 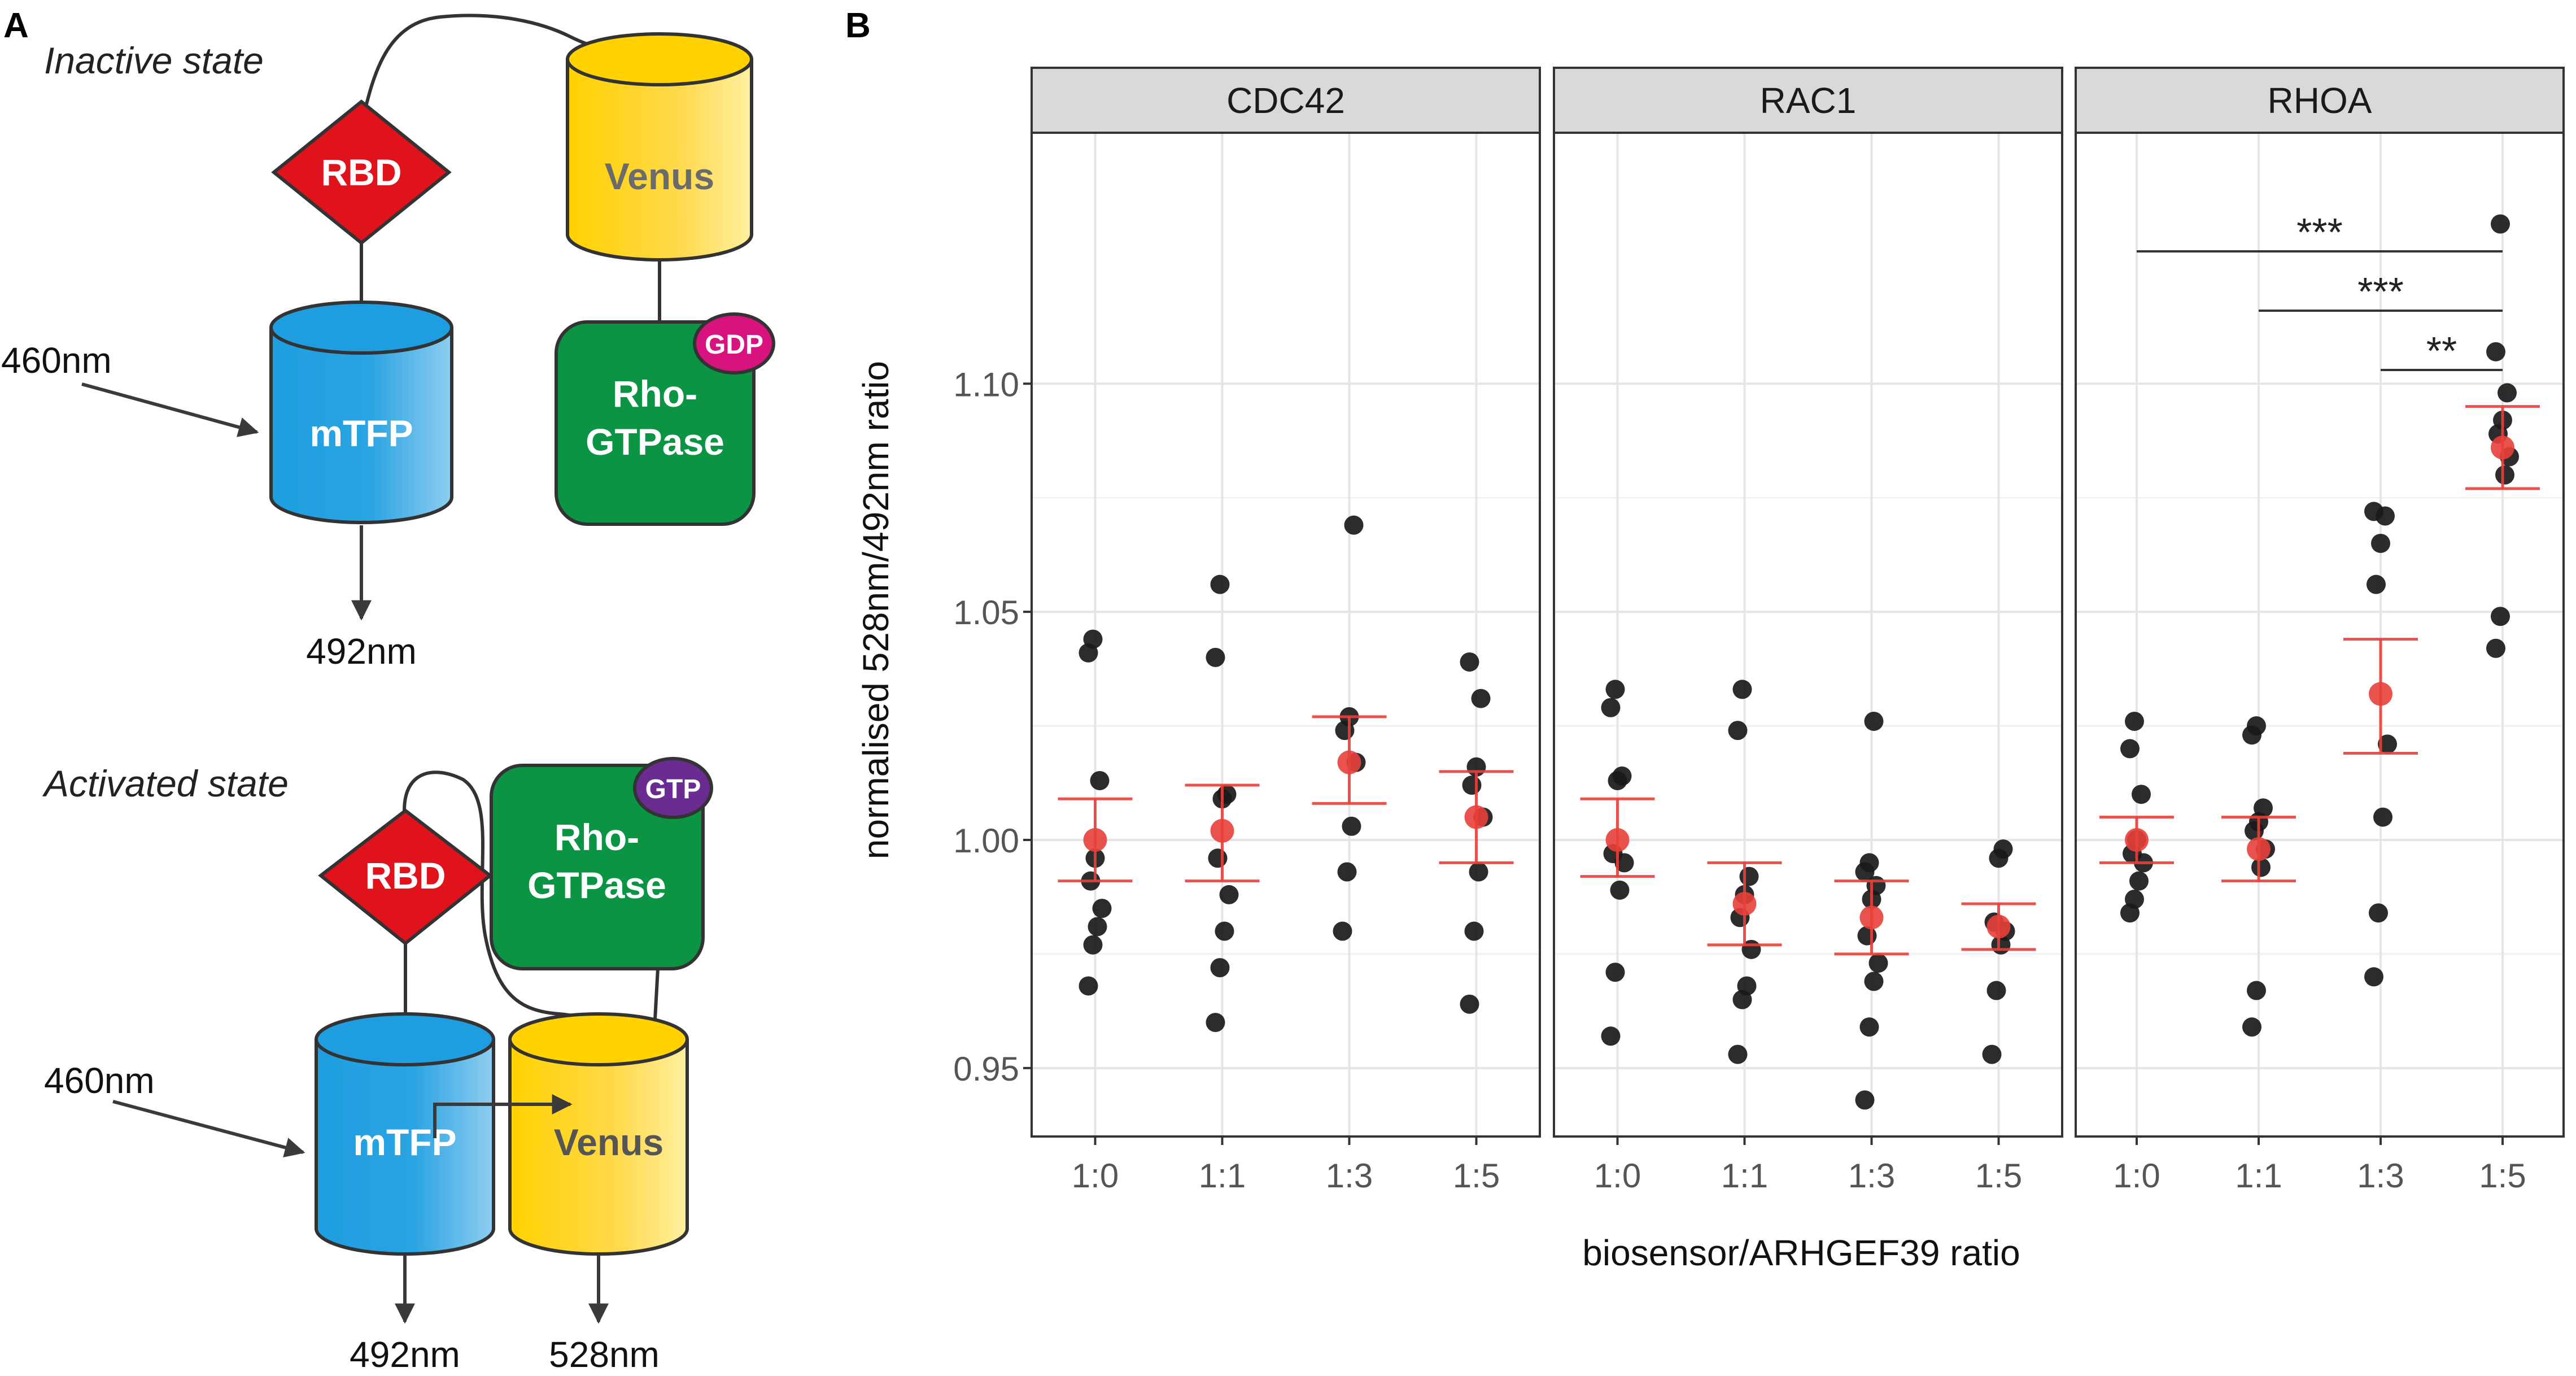 I want to click on inactive-rho-gtpase: Rho- GTPase, so click(x=656, y=423).